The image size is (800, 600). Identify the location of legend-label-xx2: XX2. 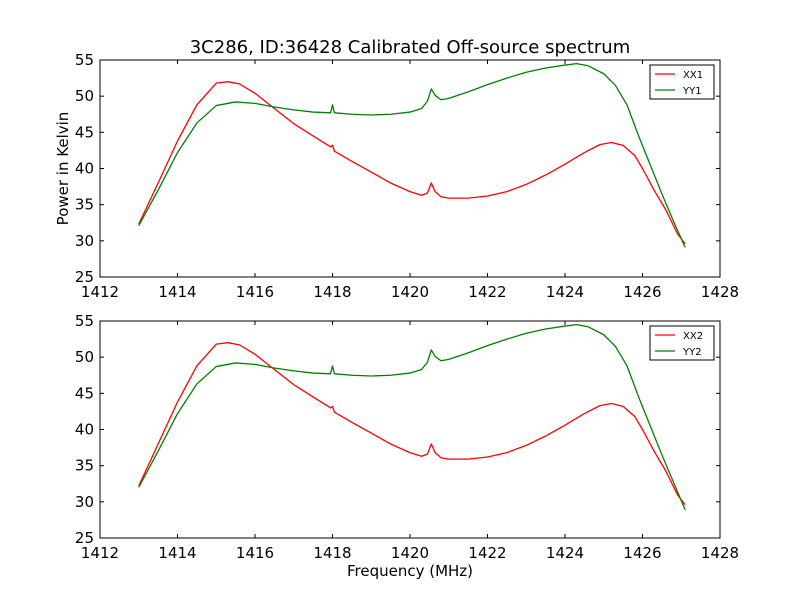
(693, 336).